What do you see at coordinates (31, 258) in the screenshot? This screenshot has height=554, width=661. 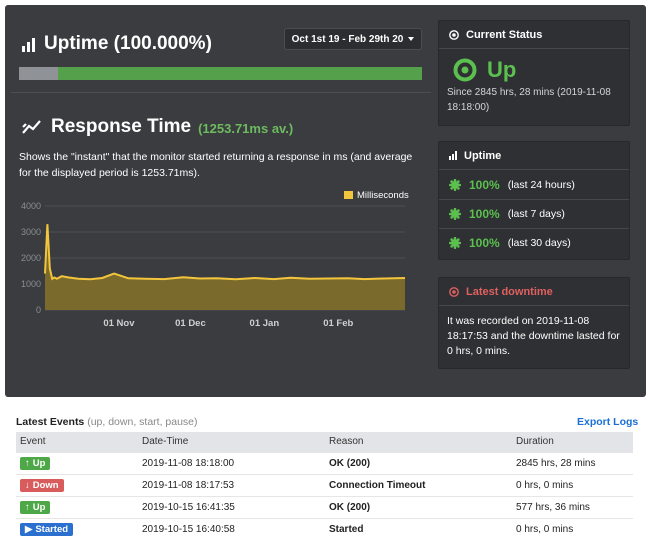 I see `y-tick-label: 2000` at bounding box center [31, 258].